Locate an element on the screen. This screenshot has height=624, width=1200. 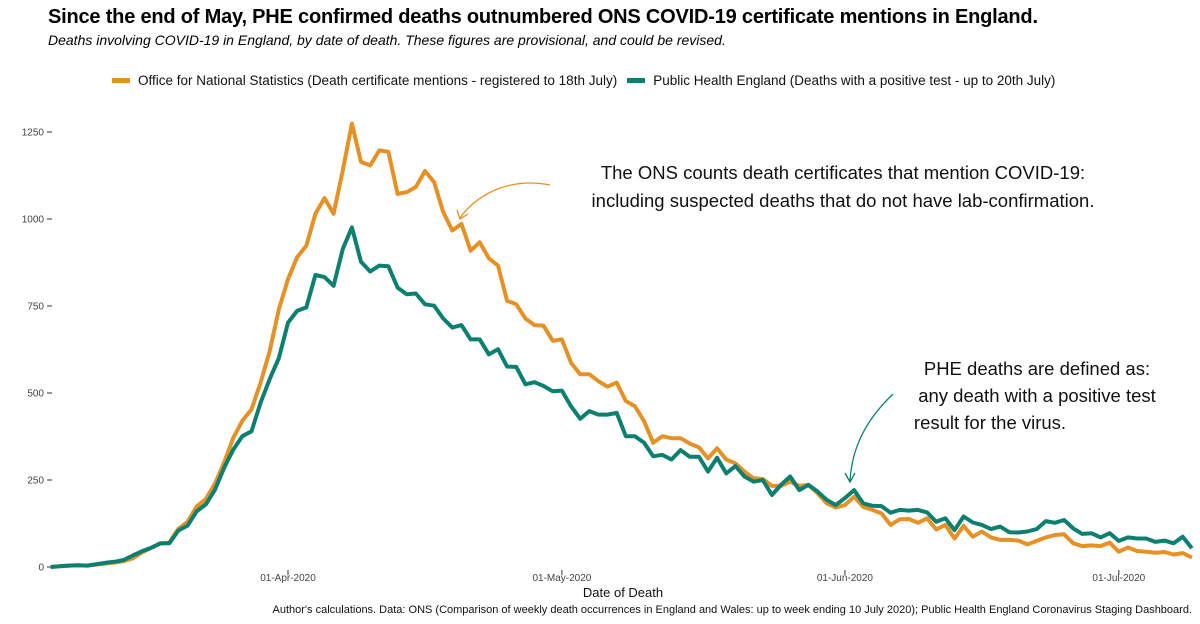
x-tick-label: 01-May-2020 is located at coordinates (561, 578).